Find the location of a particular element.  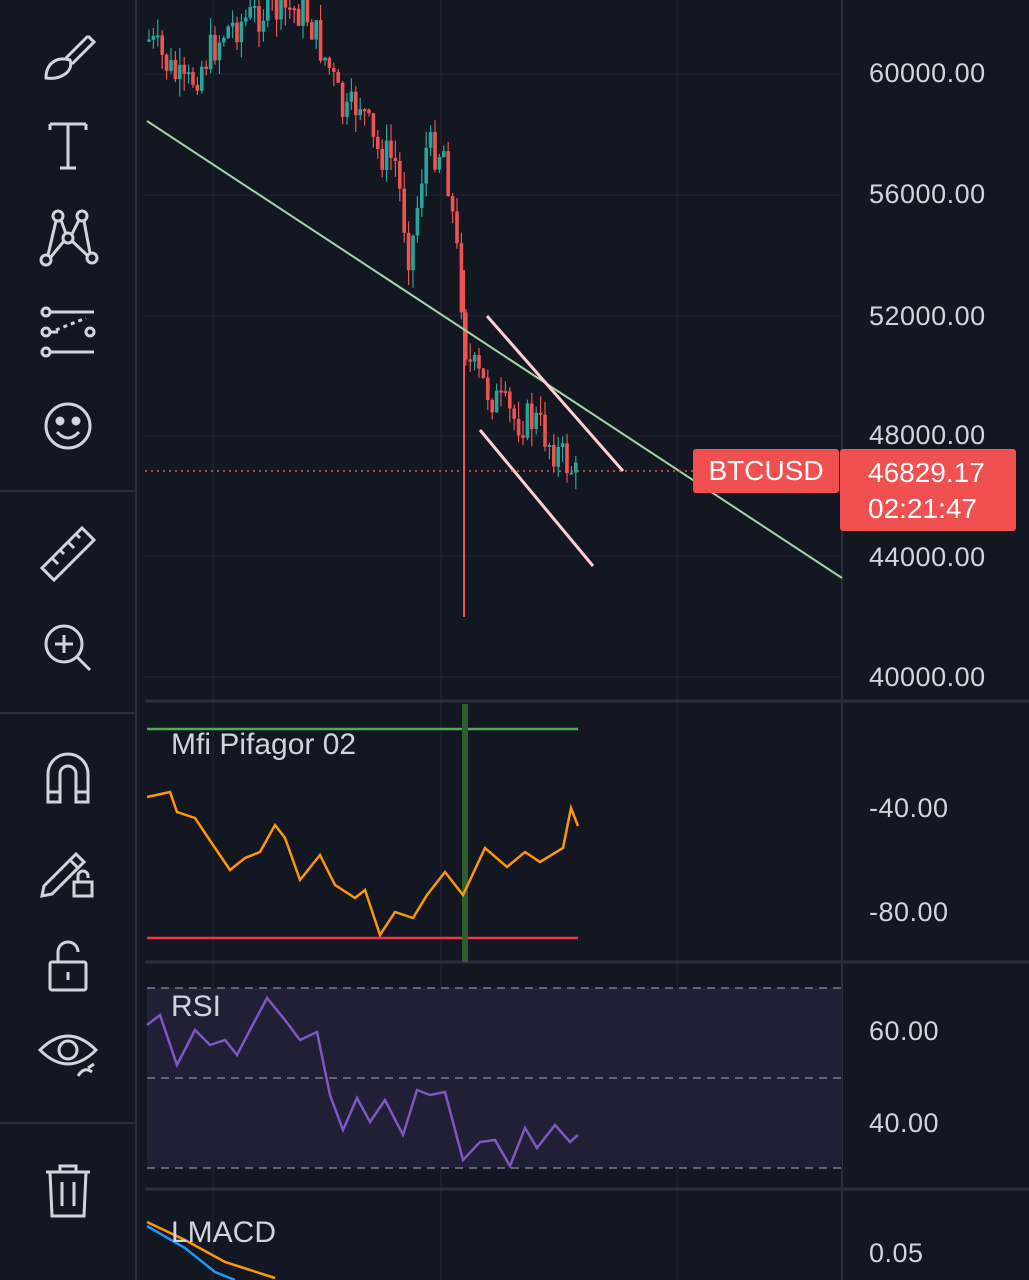

channel-lower-line is located at coordinates (536, 498).